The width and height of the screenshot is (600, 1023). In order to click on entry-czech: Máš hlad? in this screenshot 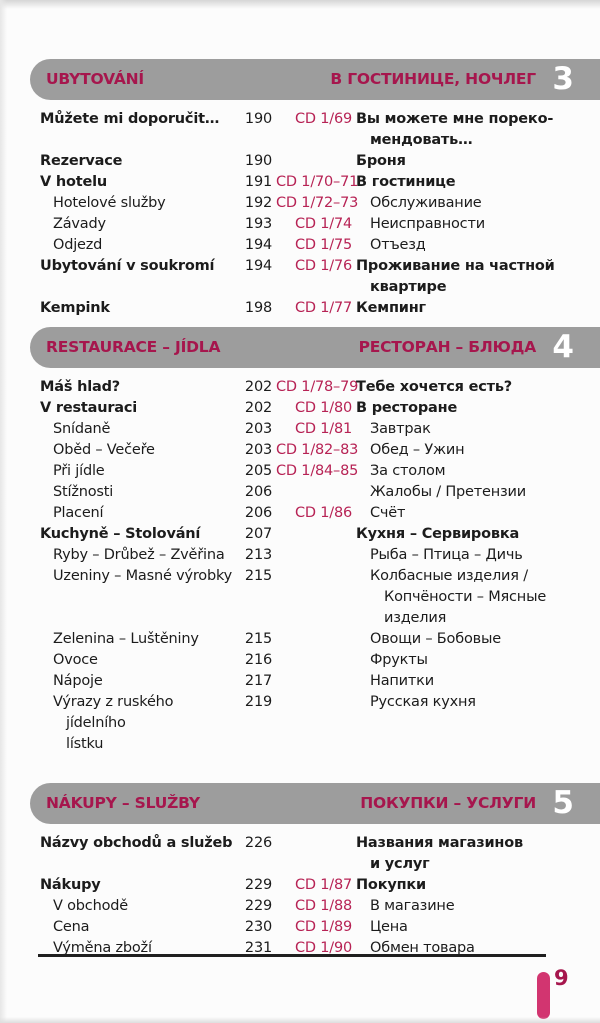, I will do `click(80, 387)`.